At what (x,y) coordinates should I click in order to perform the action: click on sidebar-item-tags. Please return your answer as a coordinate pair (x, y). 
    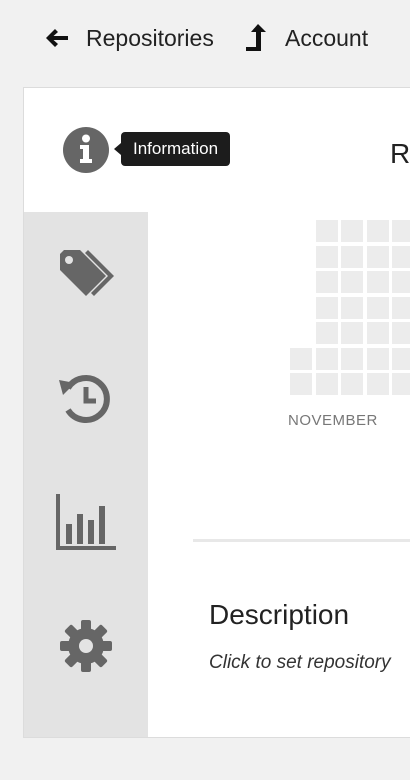
    Looking at the image, I should click on (86, 274).